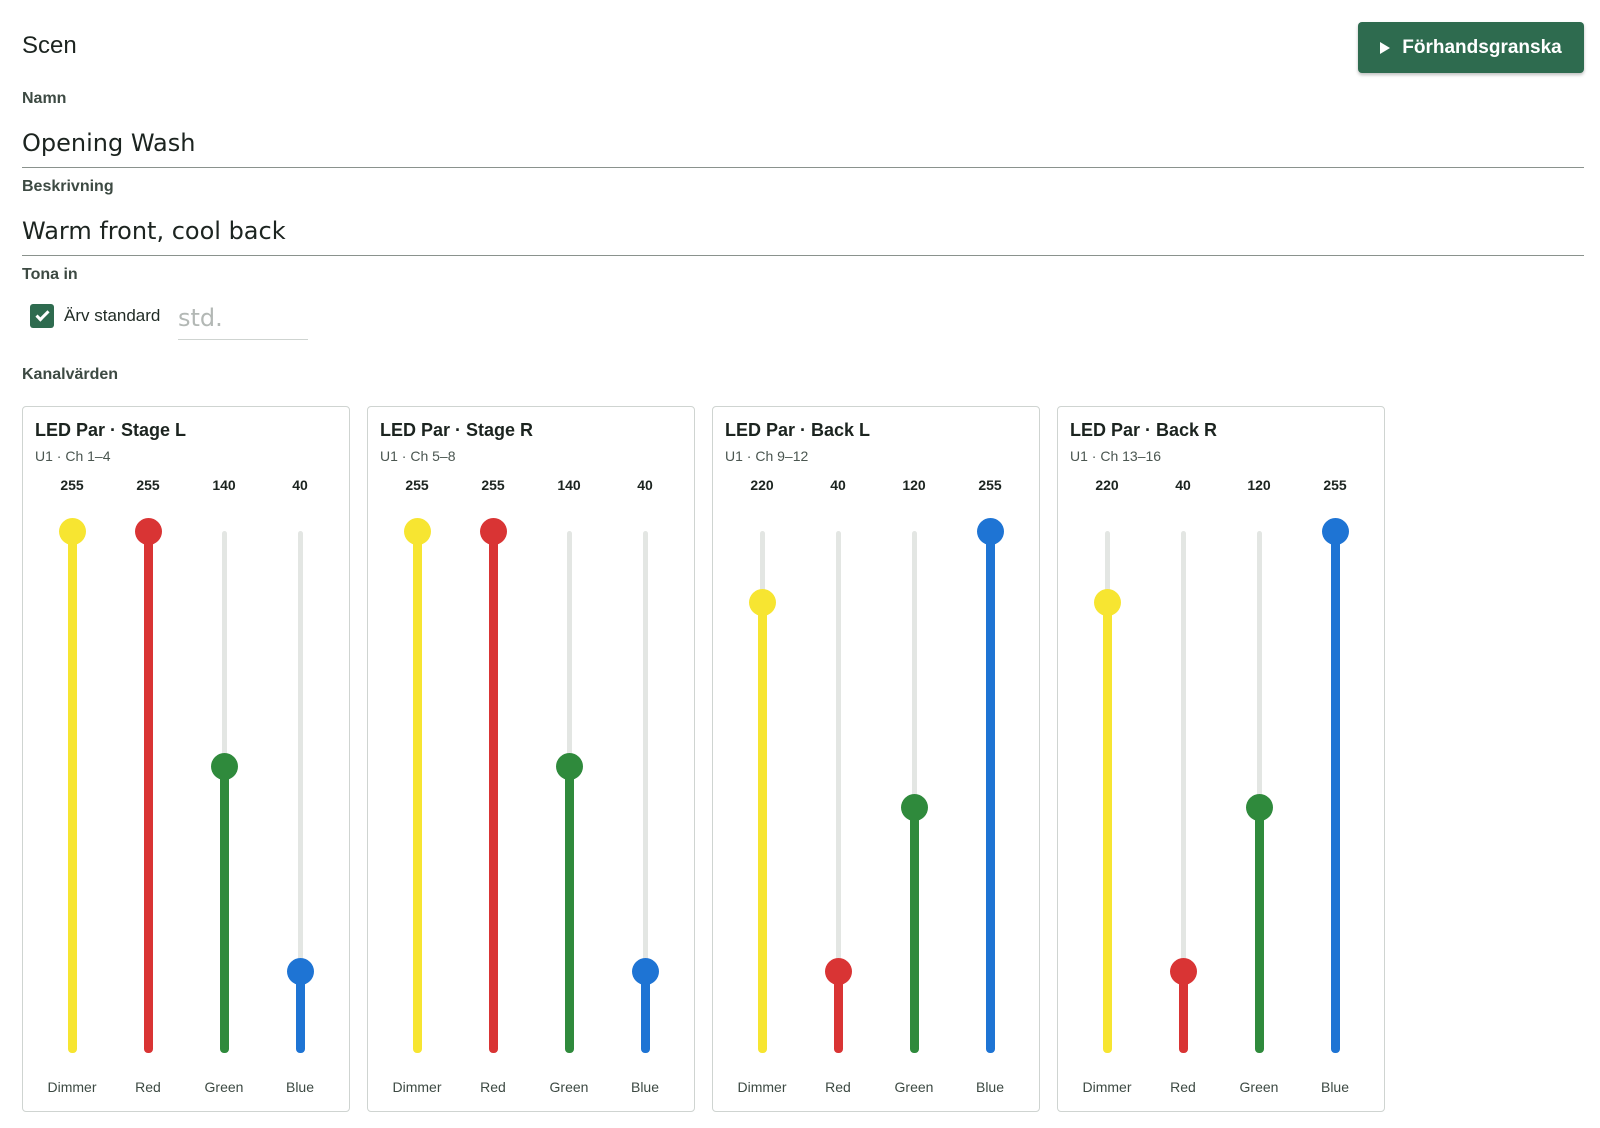  I want to click on page-title: Scen, so click(49, 45).